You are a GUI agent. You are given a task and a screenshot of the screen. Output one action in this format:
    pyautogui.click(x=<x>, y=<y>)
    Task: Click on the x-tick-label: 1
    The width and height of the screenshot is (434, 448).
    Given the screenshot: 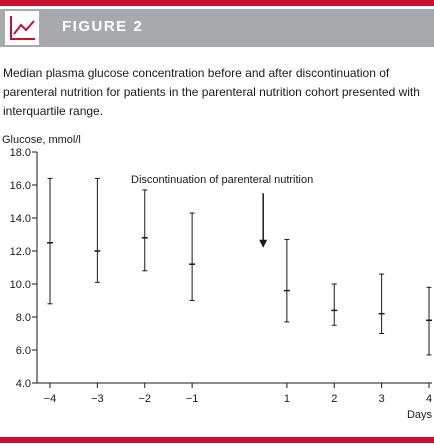 What is the action you would take?
    pyautogui.click(x=287, y=399)
    